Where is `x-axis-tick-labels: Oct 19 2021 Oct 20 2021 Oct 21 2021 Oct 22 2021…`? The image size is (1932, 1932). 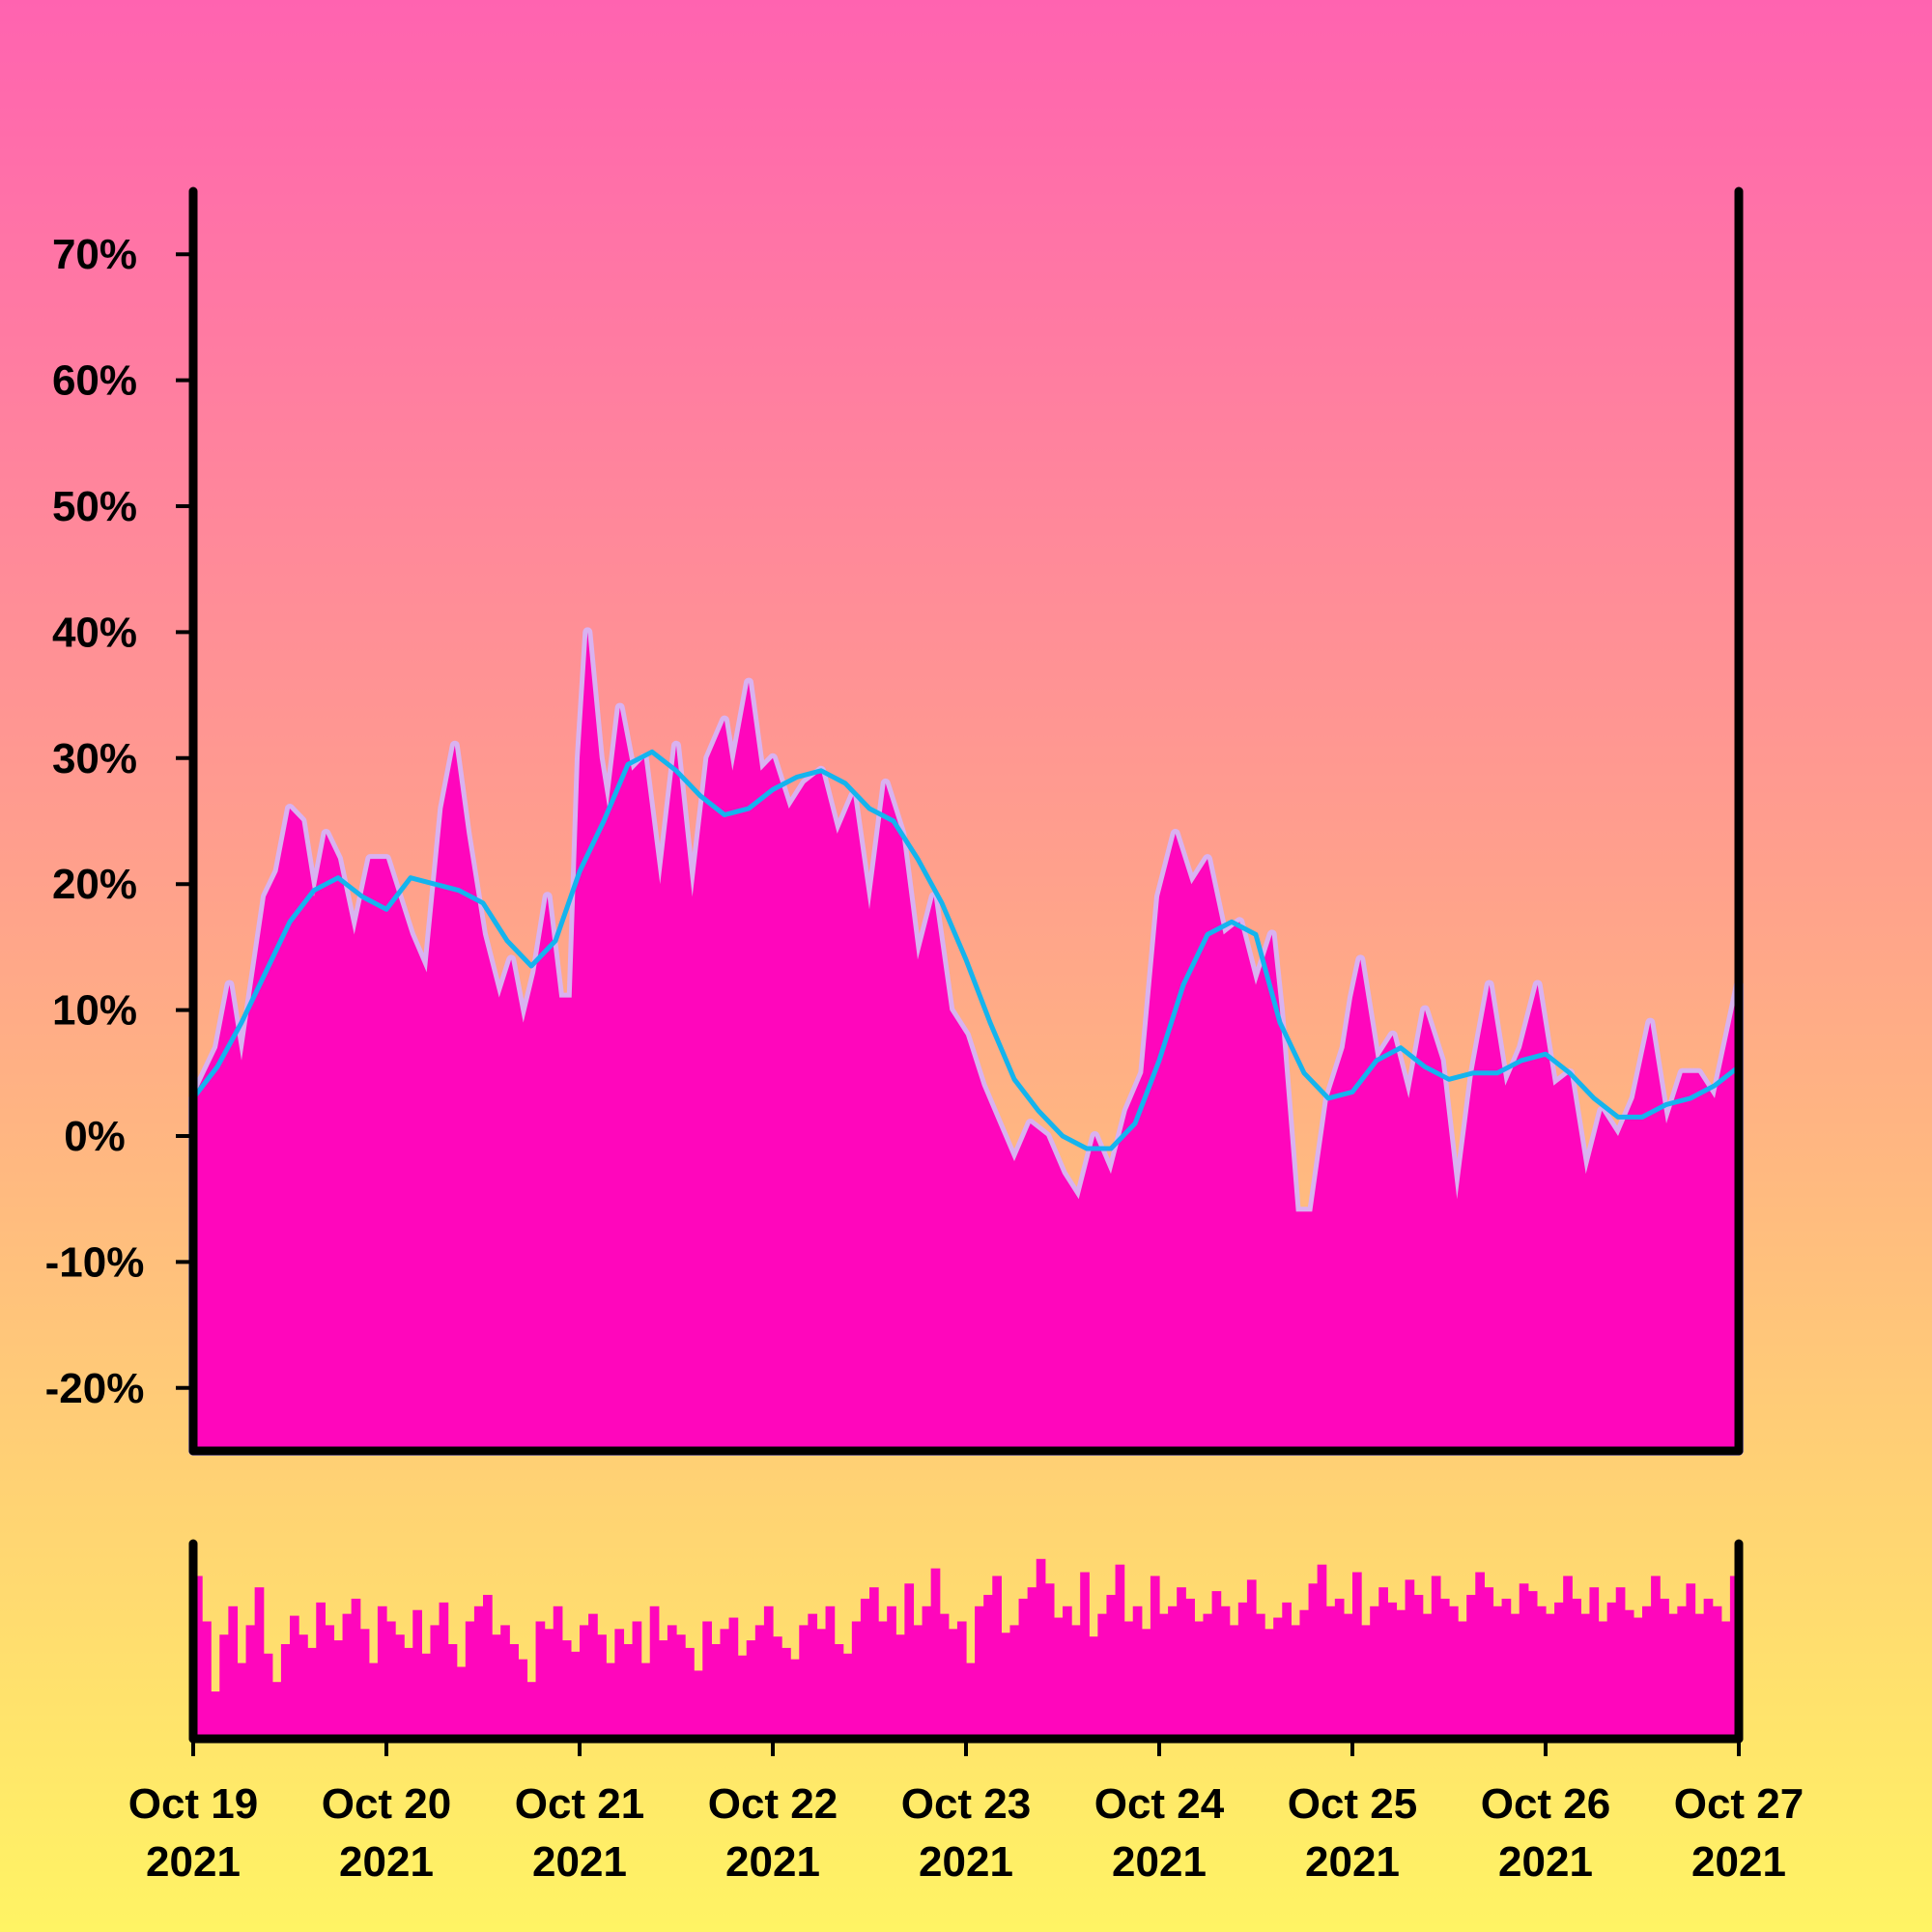
x-axis-tick-labels: Oct 19 2021 Oct 20 2021 Oct 21 2021 Oct 22 2021… is located at coordinates (966, 1833).